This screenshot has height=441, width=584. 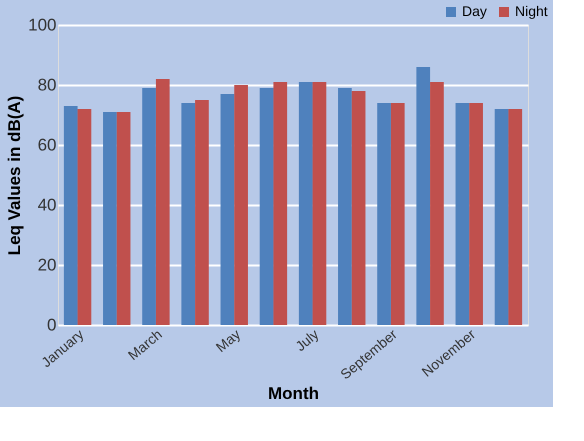 What do you see at coordinates (228, 341) in the screenshot?
I see `x-tick-label: May` at bounding box center [228, 341].